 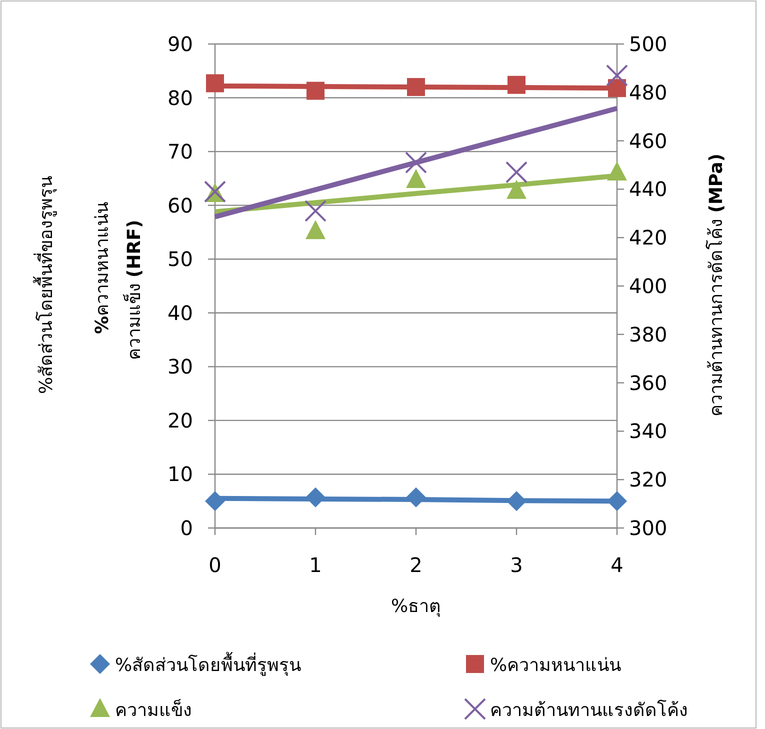 What do you see at coordinates (45, 285) in the screenshot?
I see `text: %สัดส่วนโดยพื้นที่ของรูพรุน` at bounding box center [45, 285].